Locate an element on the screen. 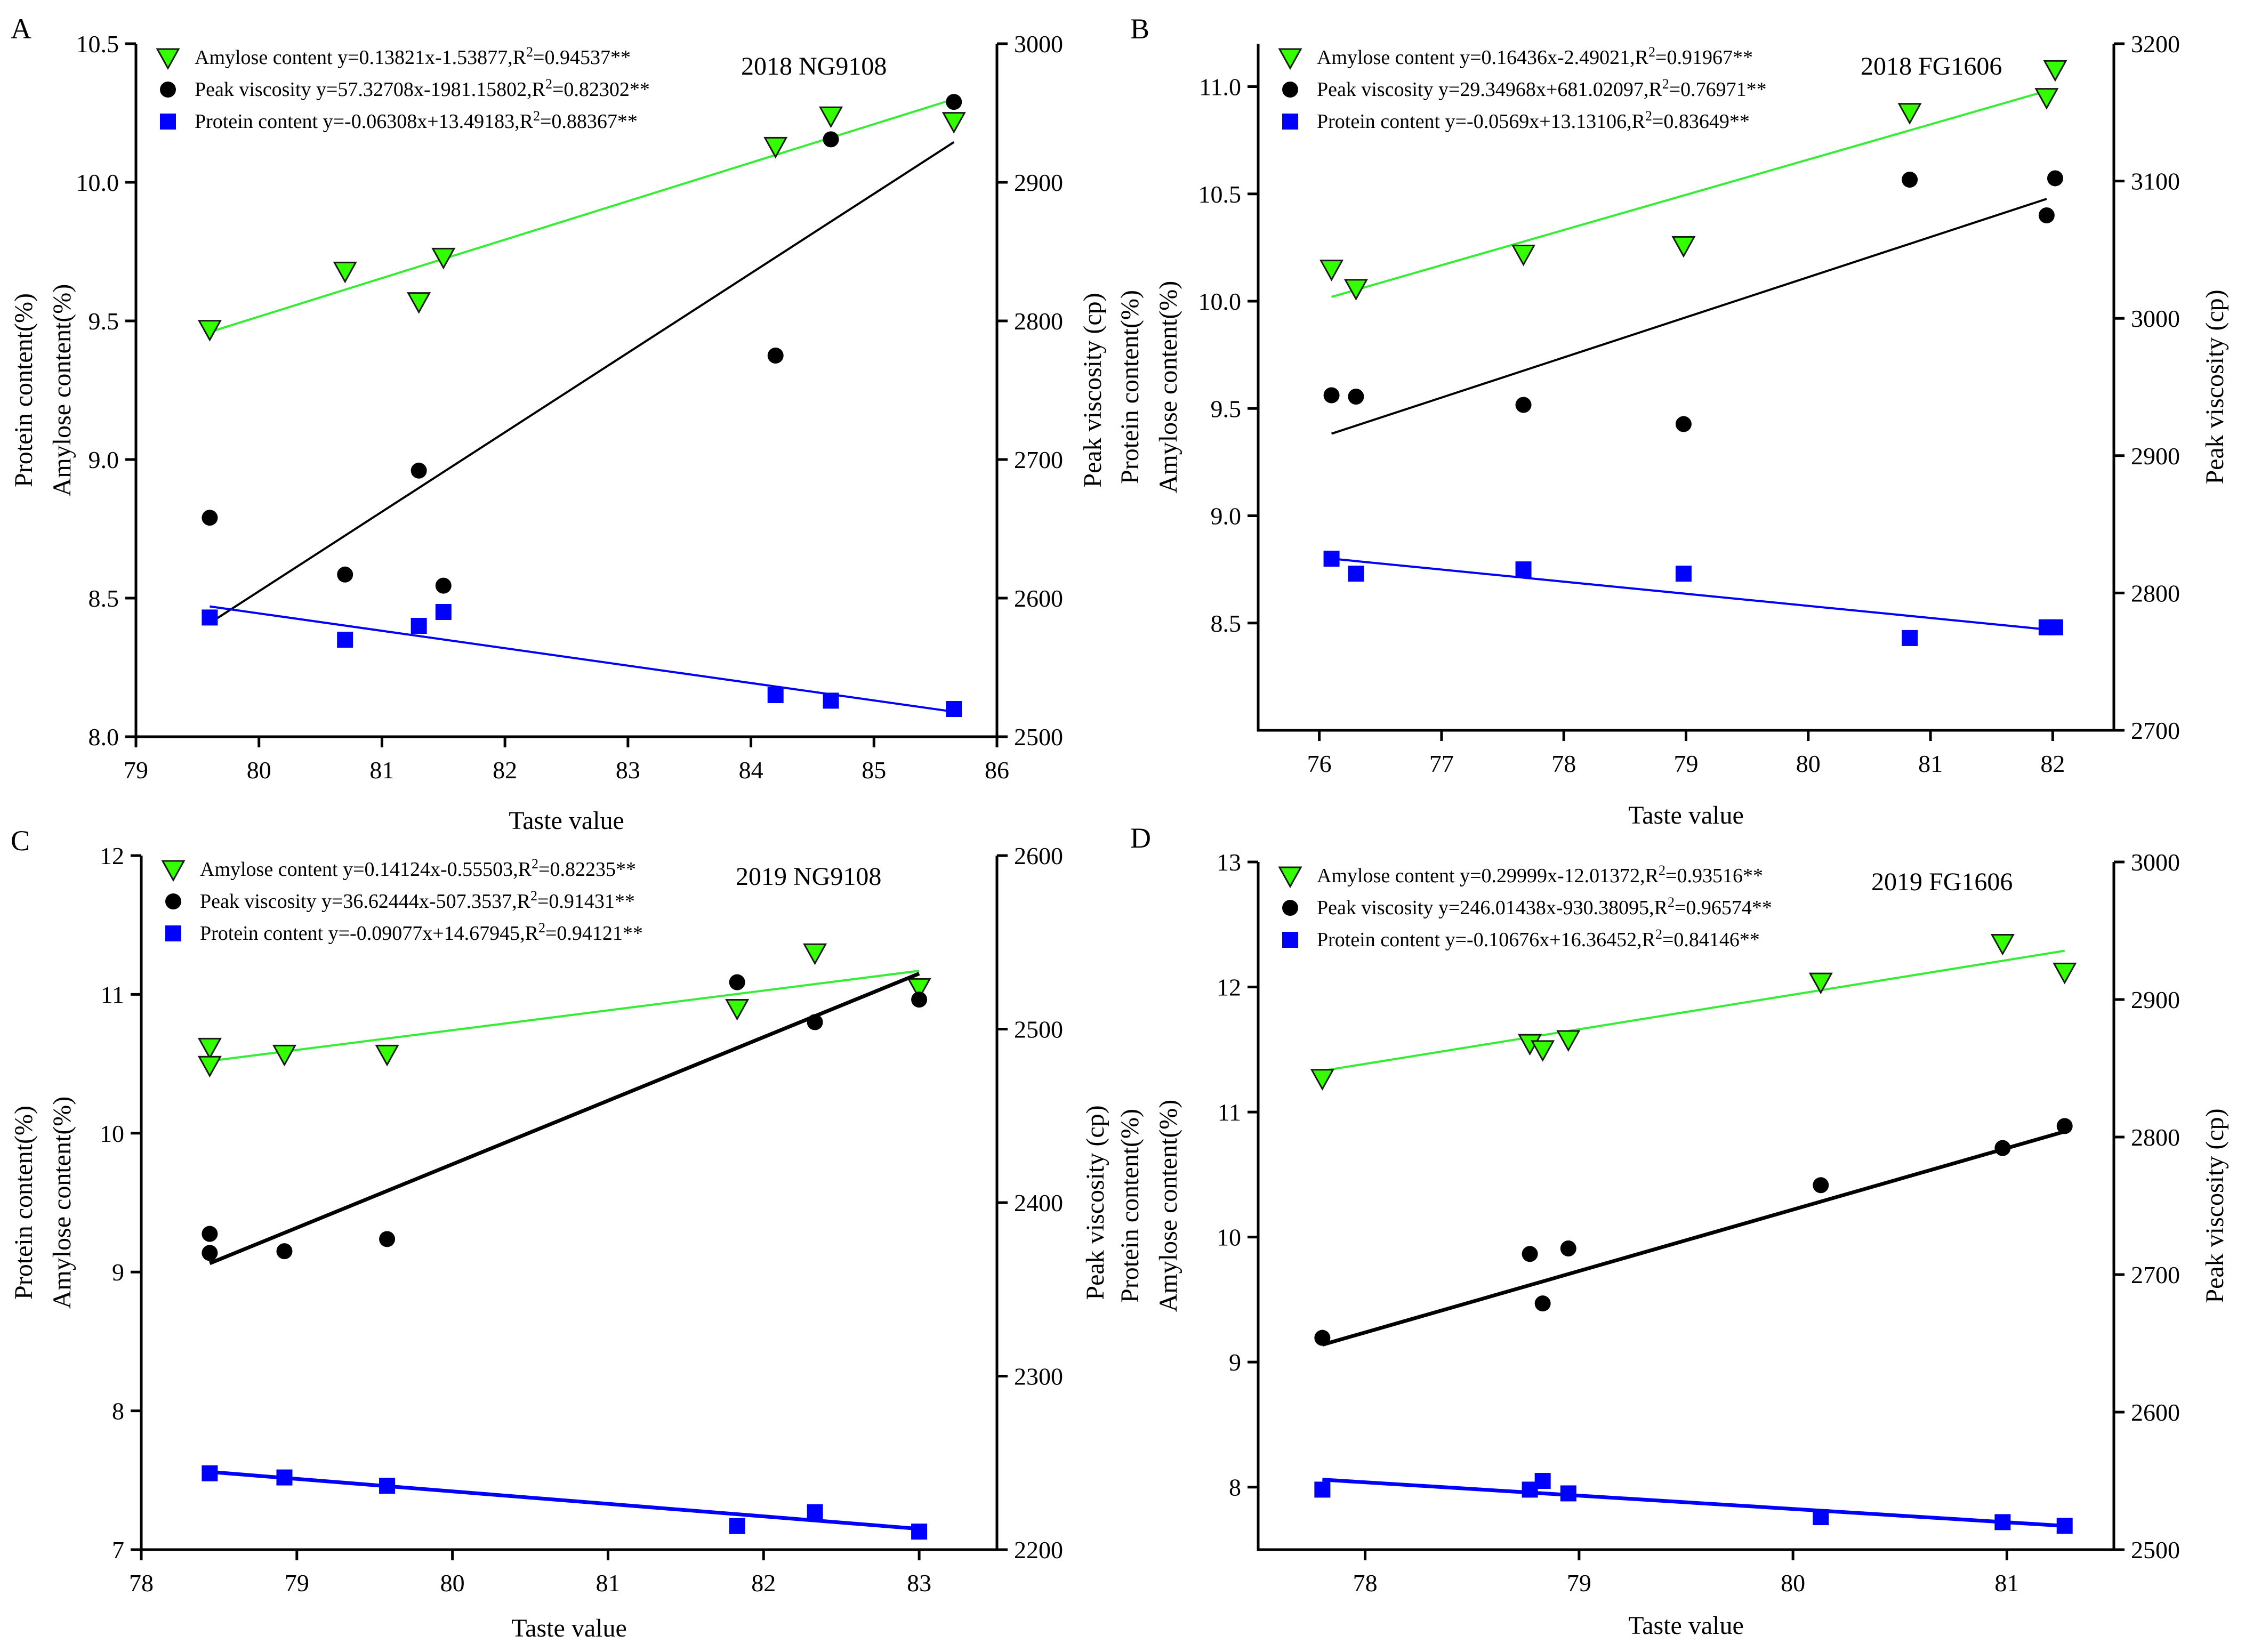  y-right-tick-label: 3100 is located at coordinates (2155, 181).